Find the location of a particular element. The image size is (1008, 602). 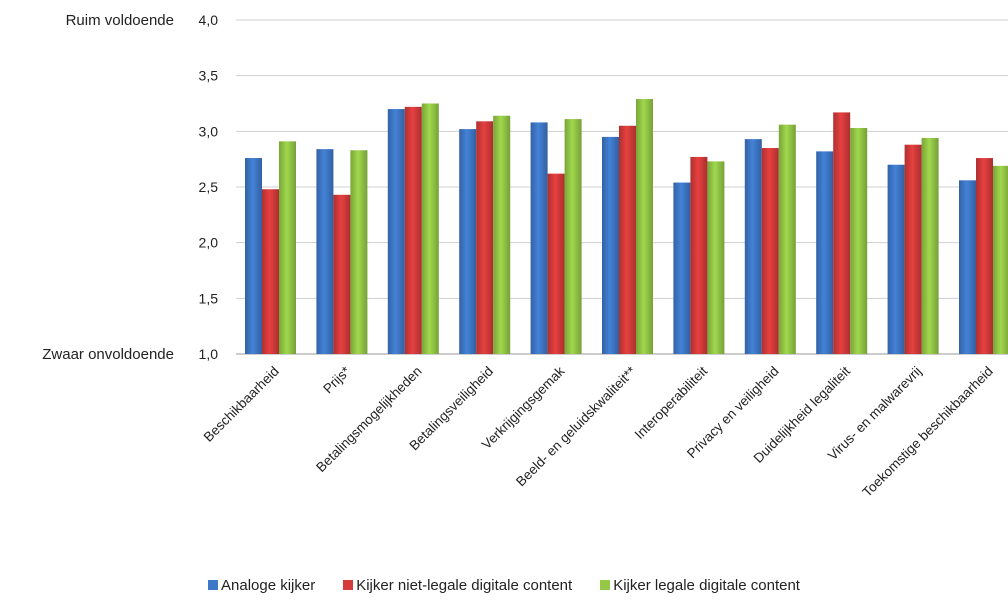

y-tick-label: 1,5 is located at coordinates (209, 298).